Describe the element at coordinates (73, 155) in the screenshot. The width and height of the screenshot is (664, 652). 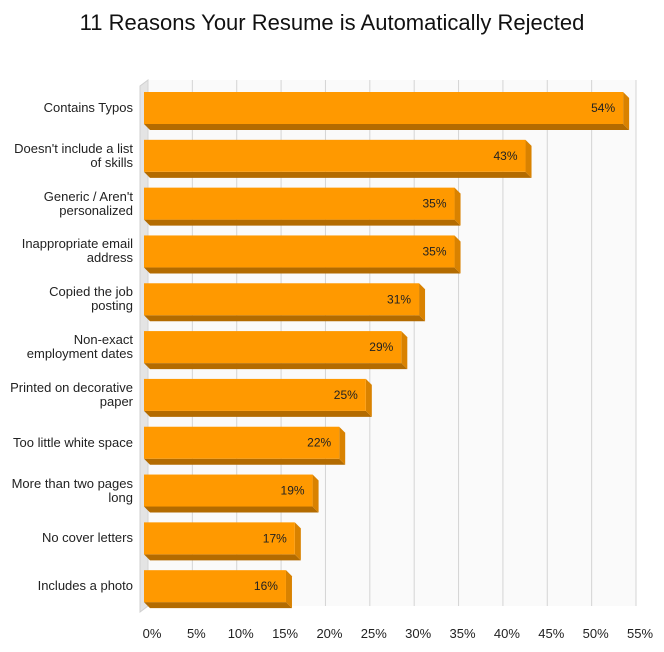
I see `y-tick-label: Doesn't include a list of skills` at that location.